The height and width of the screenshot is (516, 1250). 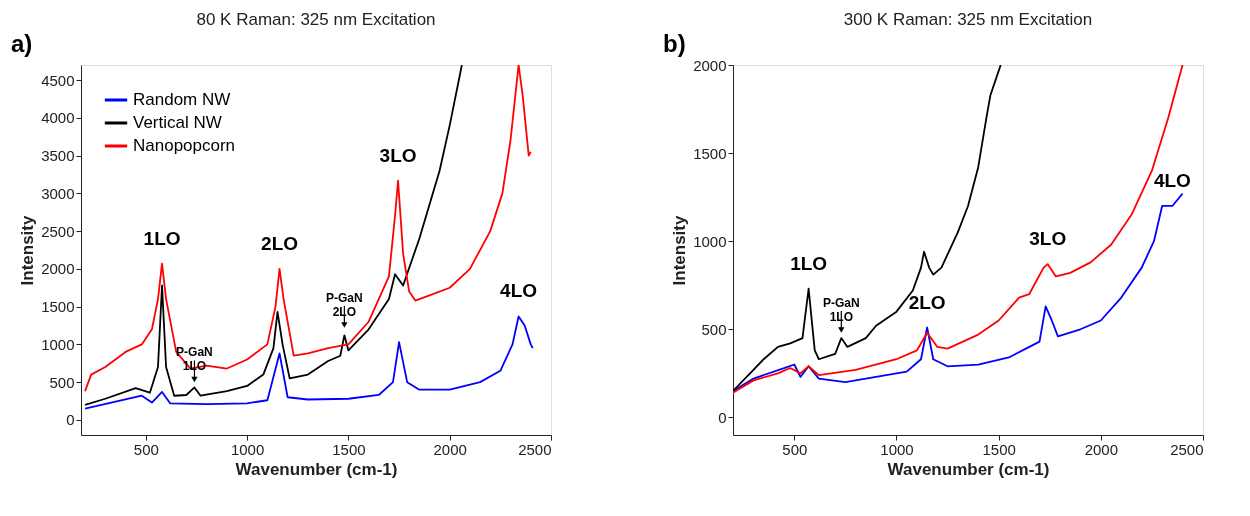 I want to click on y-tick-label: 3500, so click(x=58, y=156).